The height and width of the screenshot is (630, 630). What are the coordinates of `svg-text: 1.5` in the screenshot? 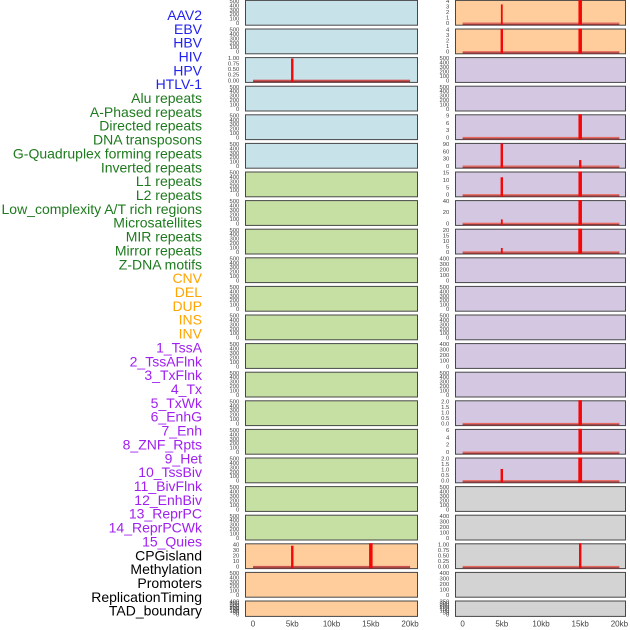 It's located at (445, 465).